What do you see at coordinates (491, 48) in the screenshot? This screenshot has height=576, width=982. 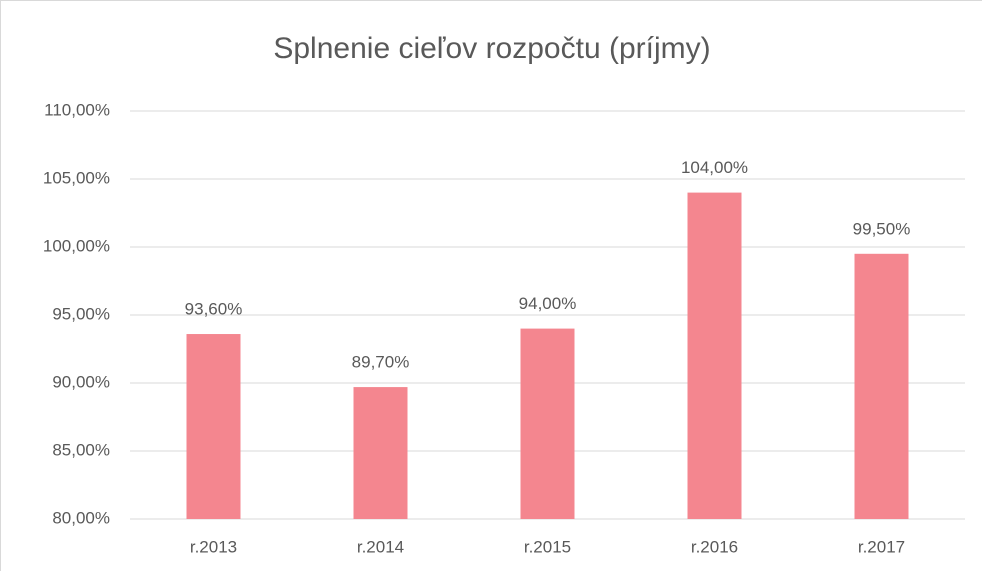 I see `chart-title: Splnenie cieľov rozpočtu (príjmy)` at bounding box center [491, 48].